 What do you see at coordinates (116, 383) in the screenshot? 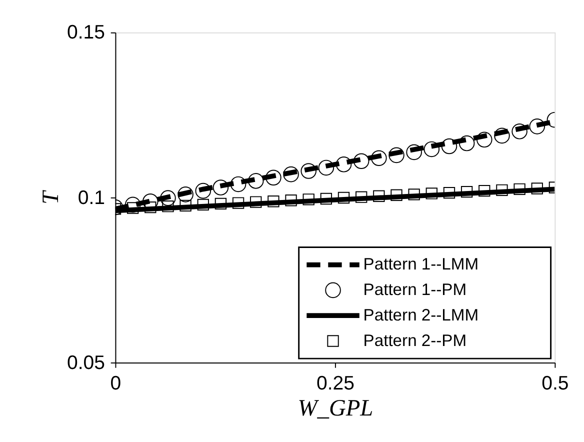
I see `x-tick-label: 0` at bounding box center [116, 383].